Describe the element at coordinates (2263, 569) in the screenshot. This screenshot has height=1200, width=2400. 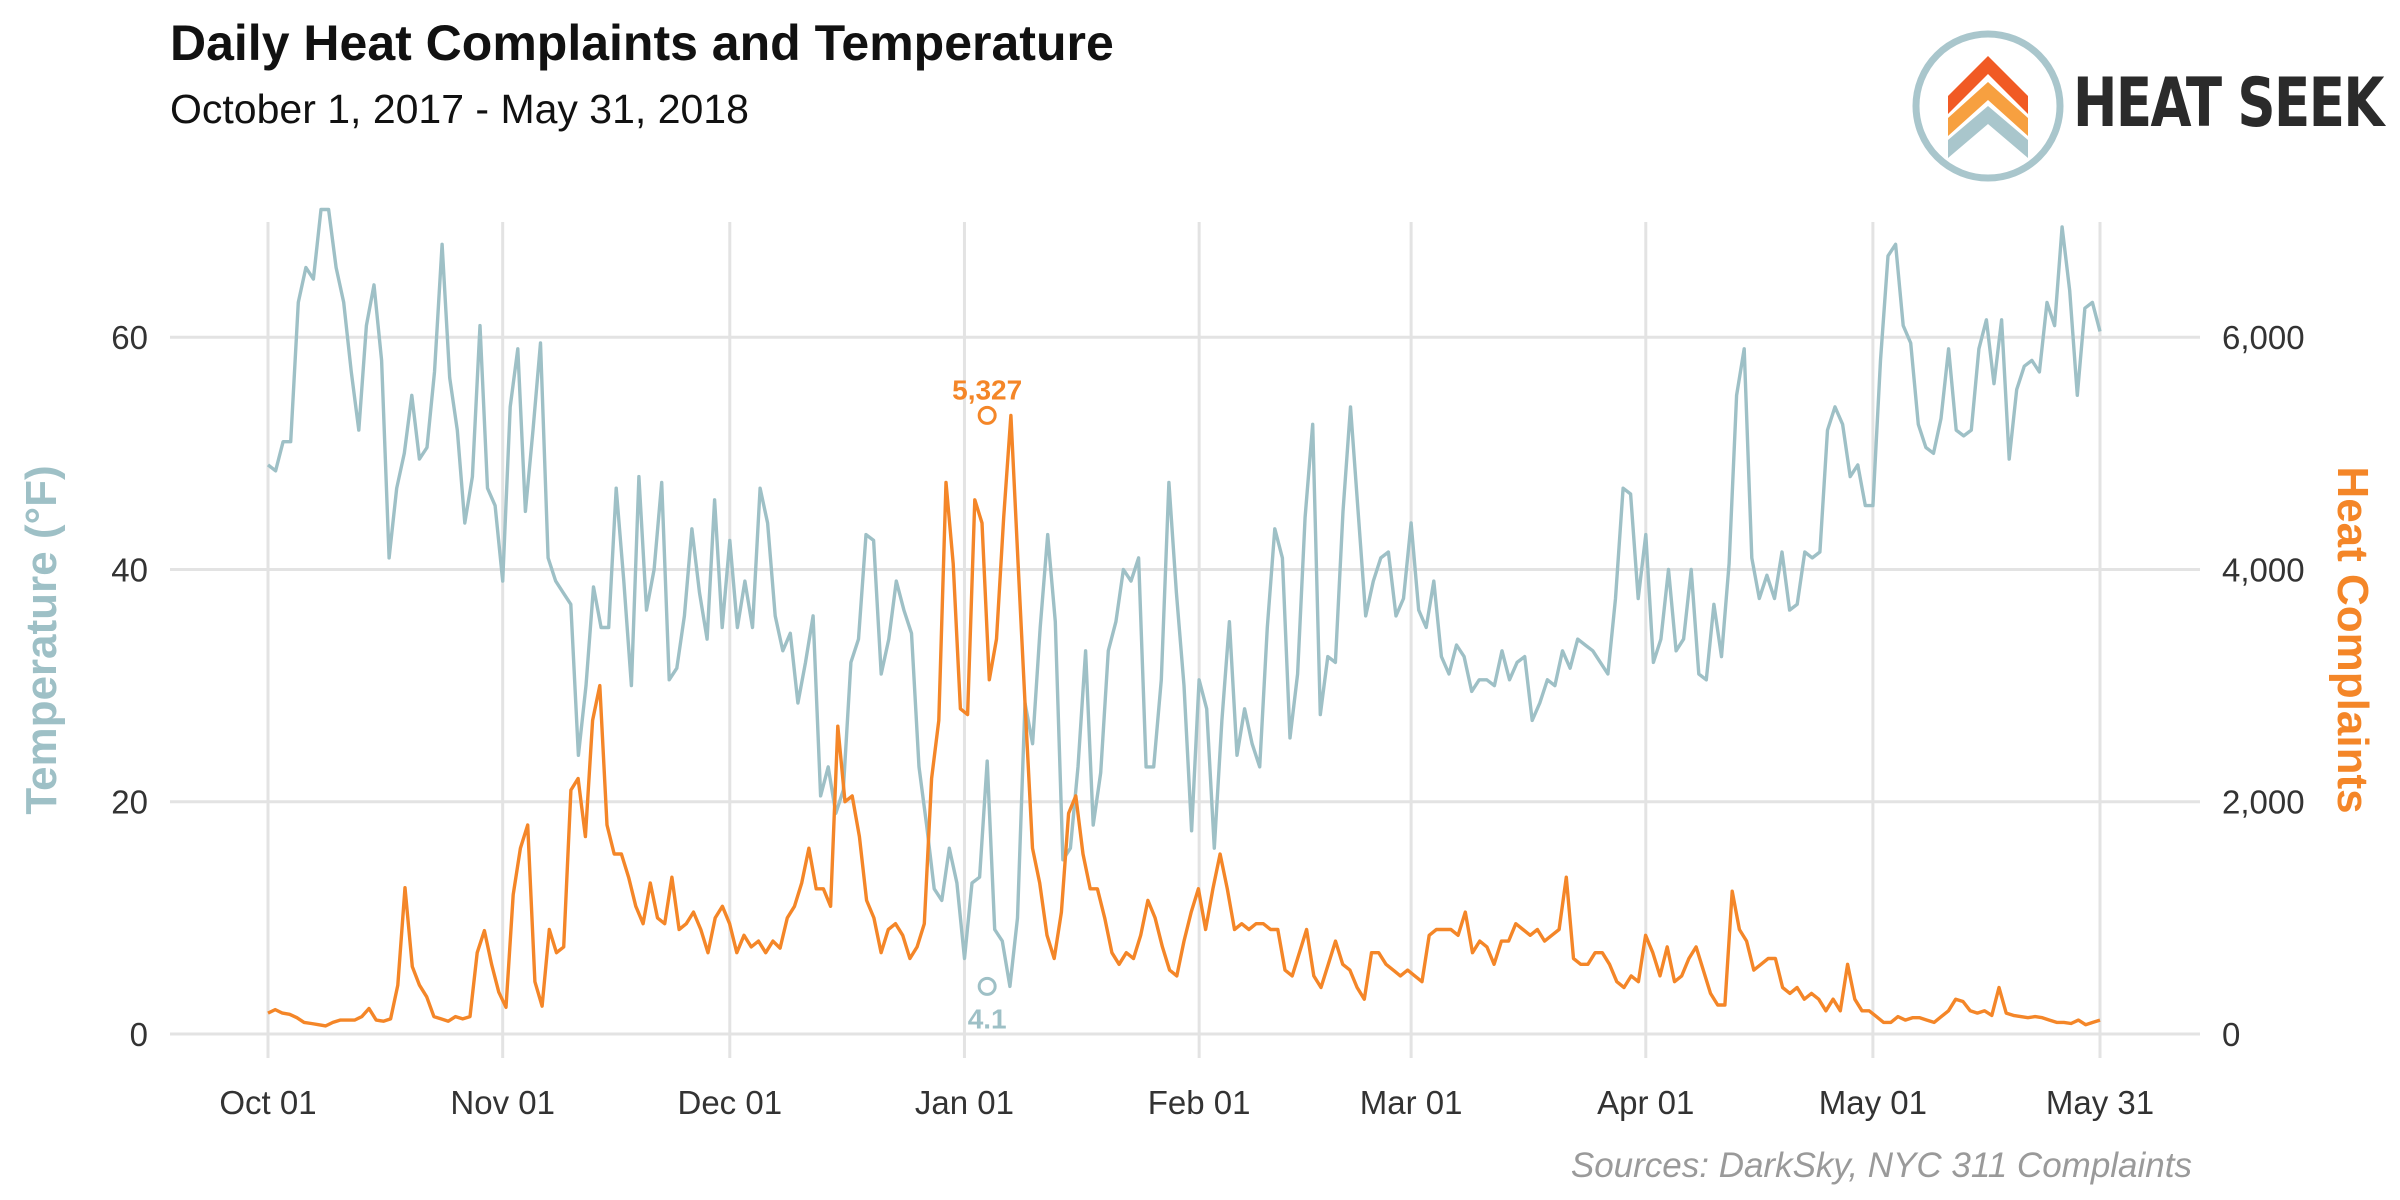
I see `y-right-tick-label: 4,000` at that location.